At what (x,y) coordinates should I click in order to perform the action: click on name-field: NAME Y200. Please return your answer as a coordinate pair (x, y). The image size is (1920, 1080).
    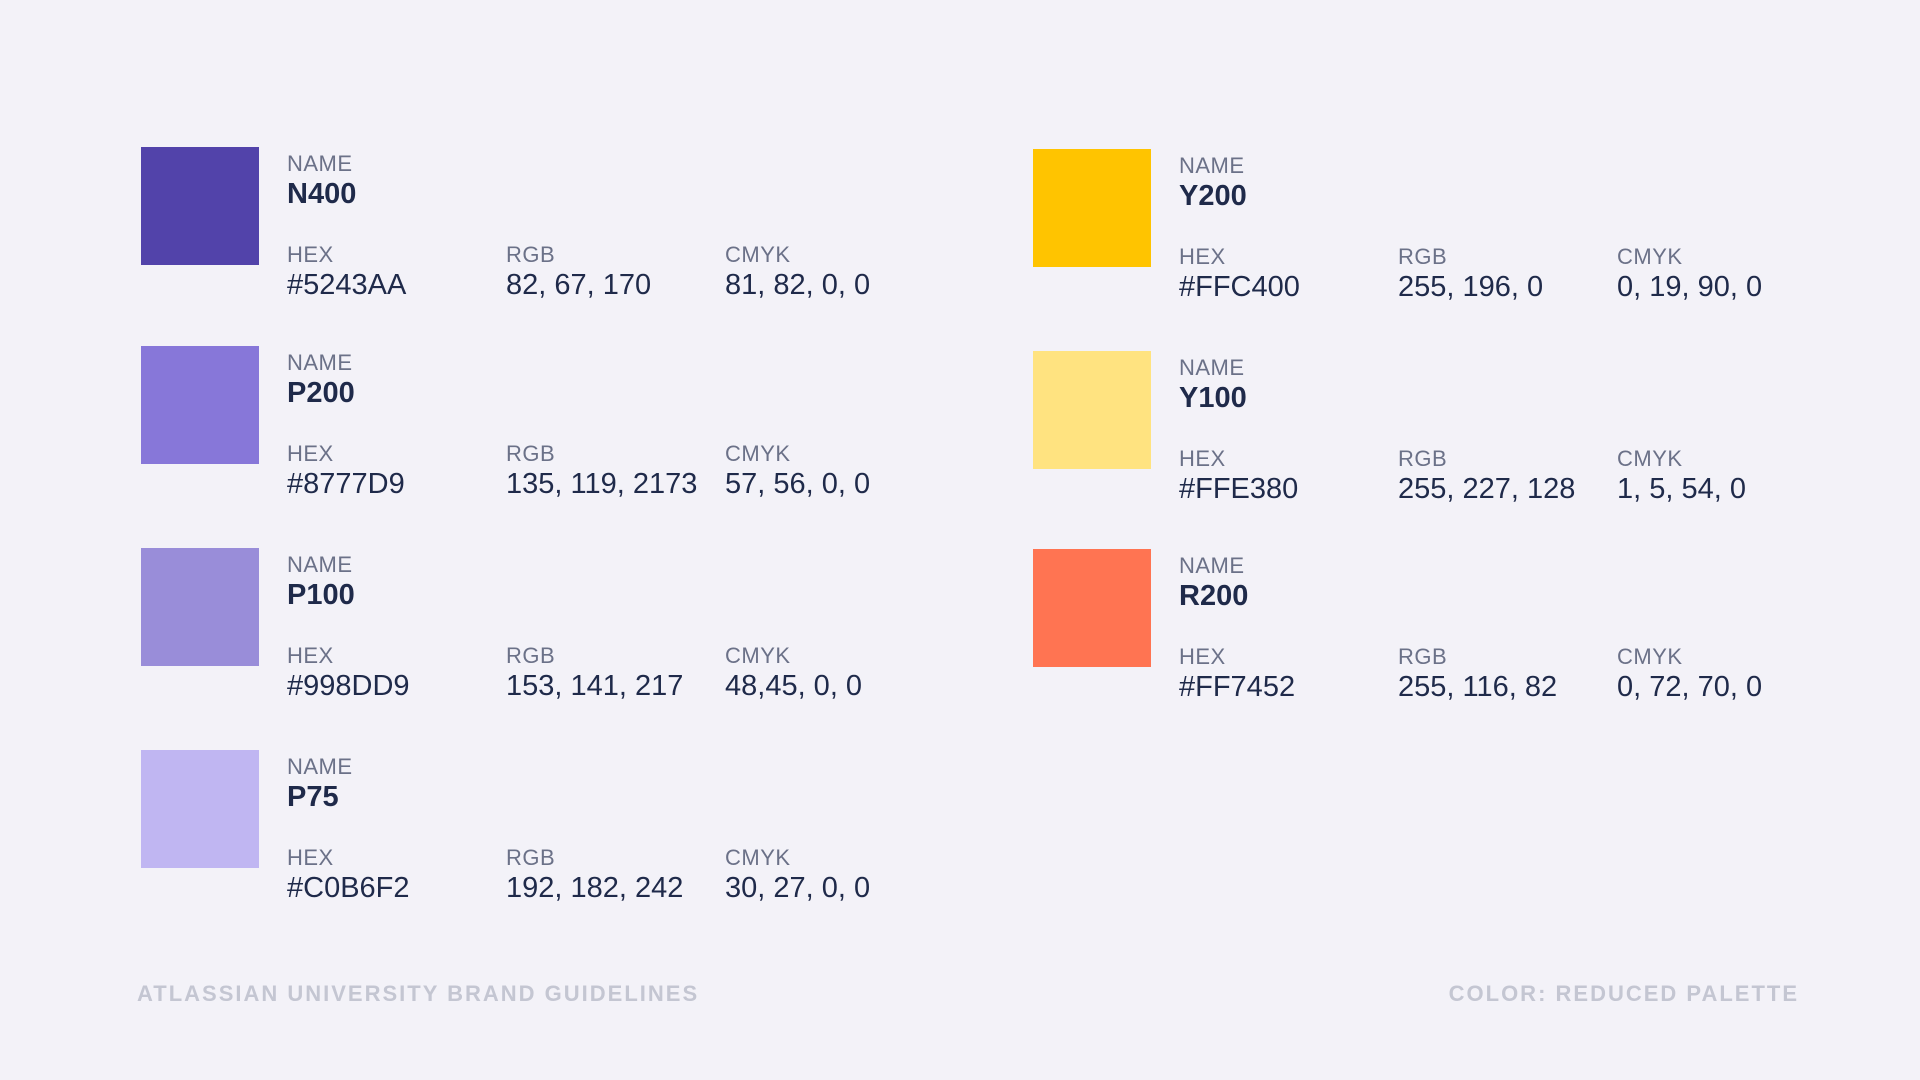
    Looking at the image, I should click on (1213, 183).